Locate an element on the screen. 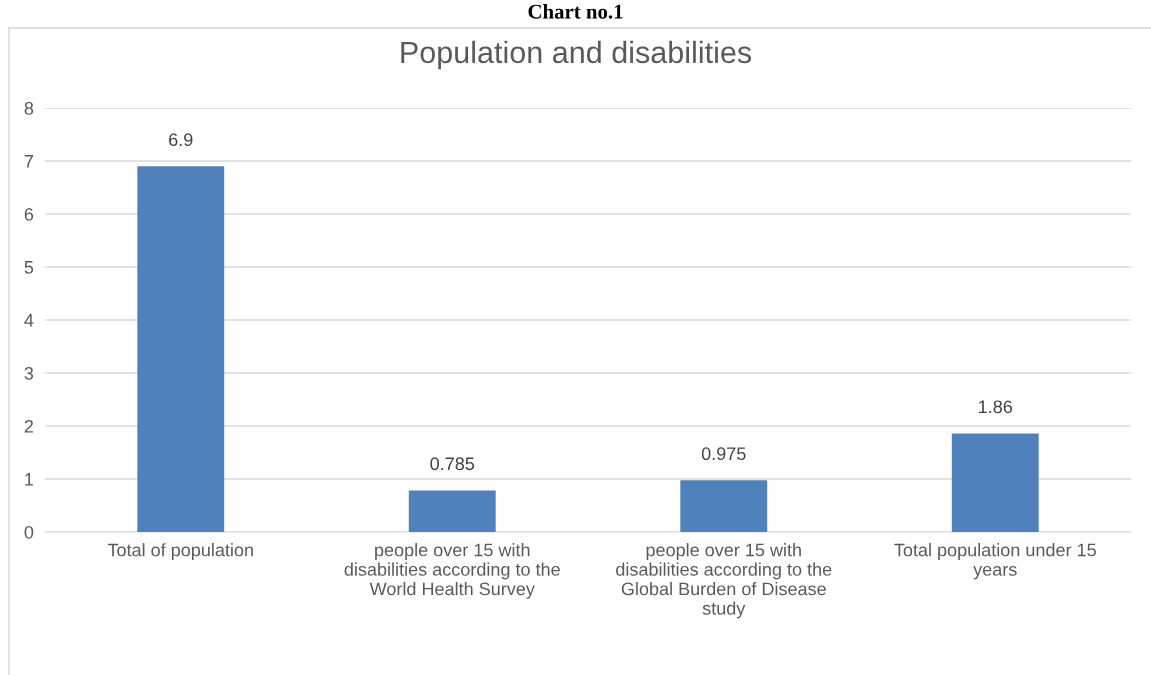  y-tick-label: 3 is located at coordinates (29, 373).